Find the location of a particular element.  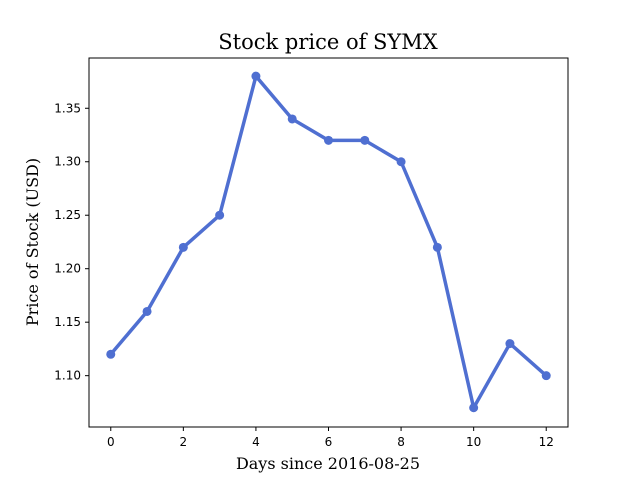

x-axis-label: Days since 2016-08-25 is located at coordinates (328, 463).